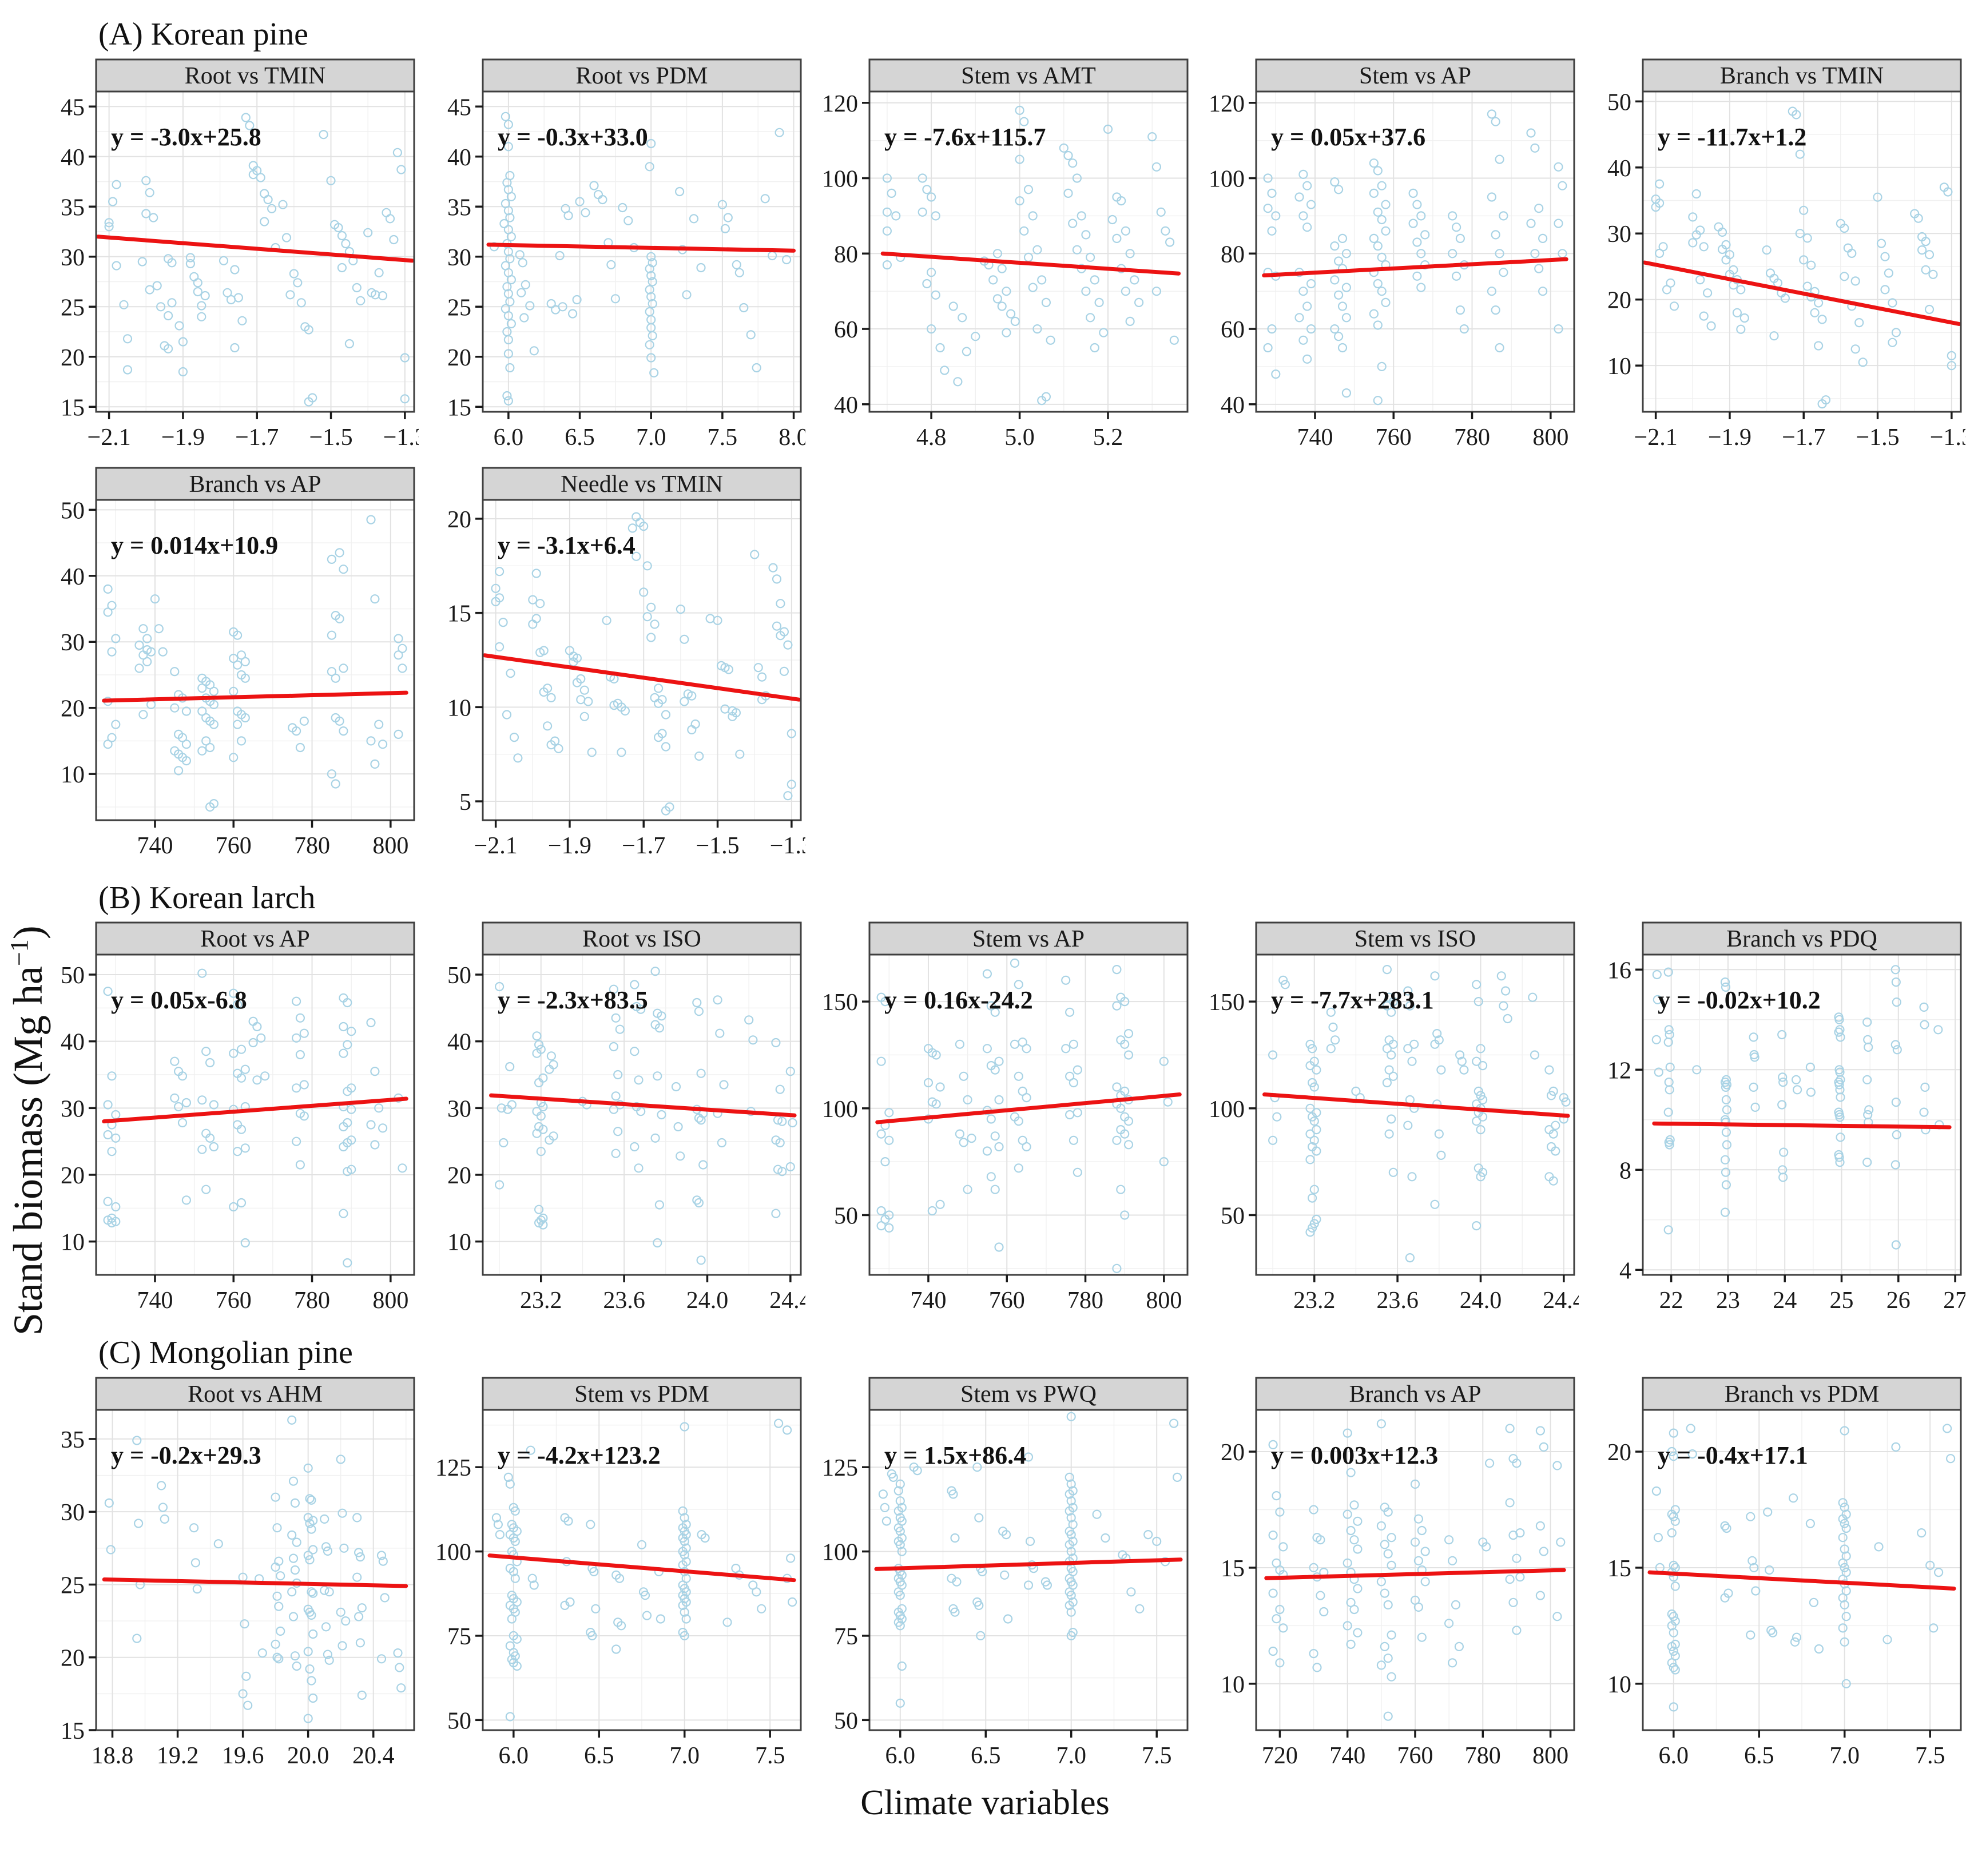 The width and height of the screenshot is (1970, 1876). I want to click on y-tick-label: 30, so click(73, 643).